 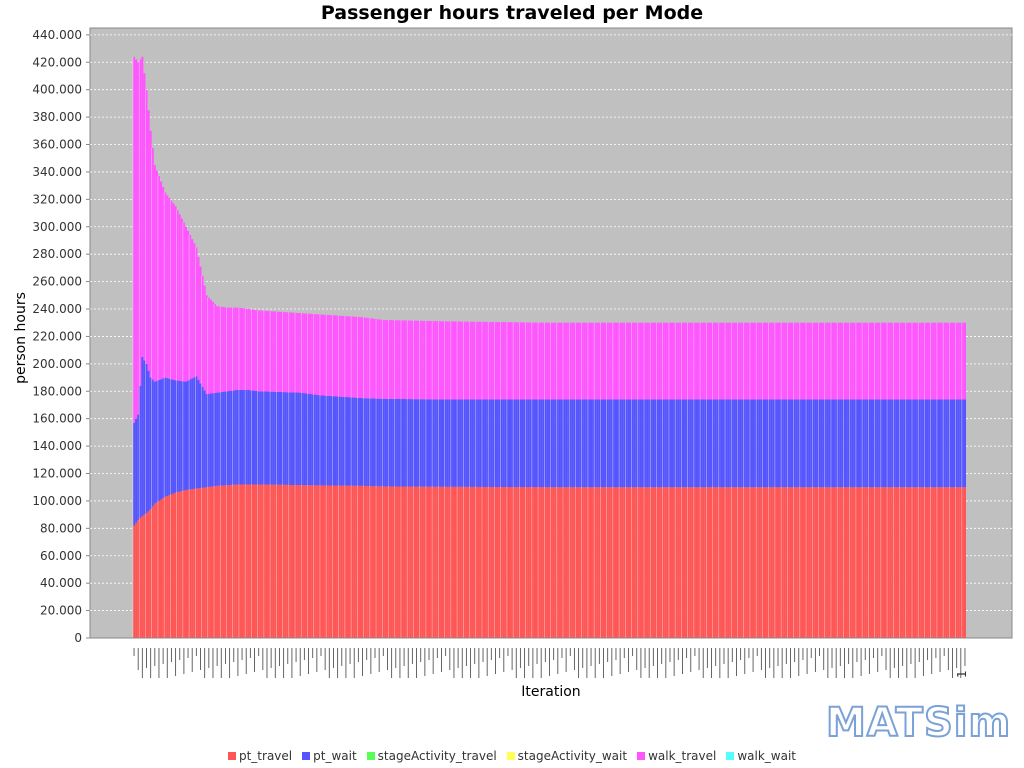 I want to click on legend-label: pt_wait, so click(x=335, y=756).